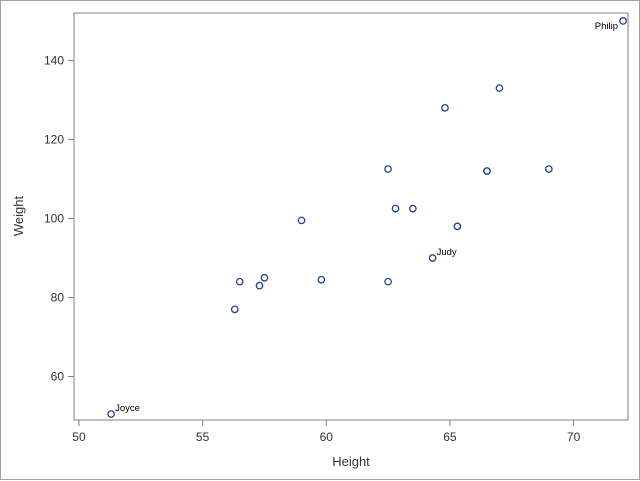 The image size is (640, 481). What do you see at coordinates (18, 216) in the screenshot?
I see `y-axis-label: Weight` at bounding box center [18, 216].